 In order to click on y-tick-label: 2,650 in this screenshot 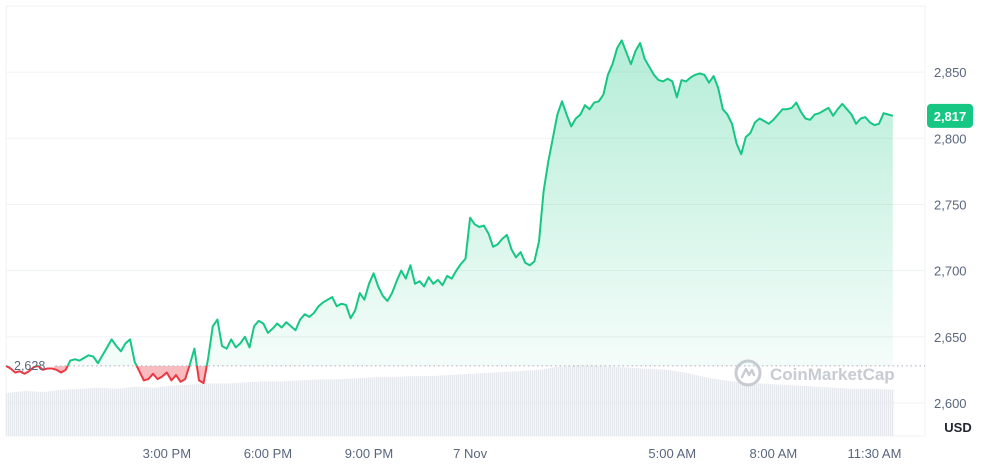, I will do `click(950, 337)`.